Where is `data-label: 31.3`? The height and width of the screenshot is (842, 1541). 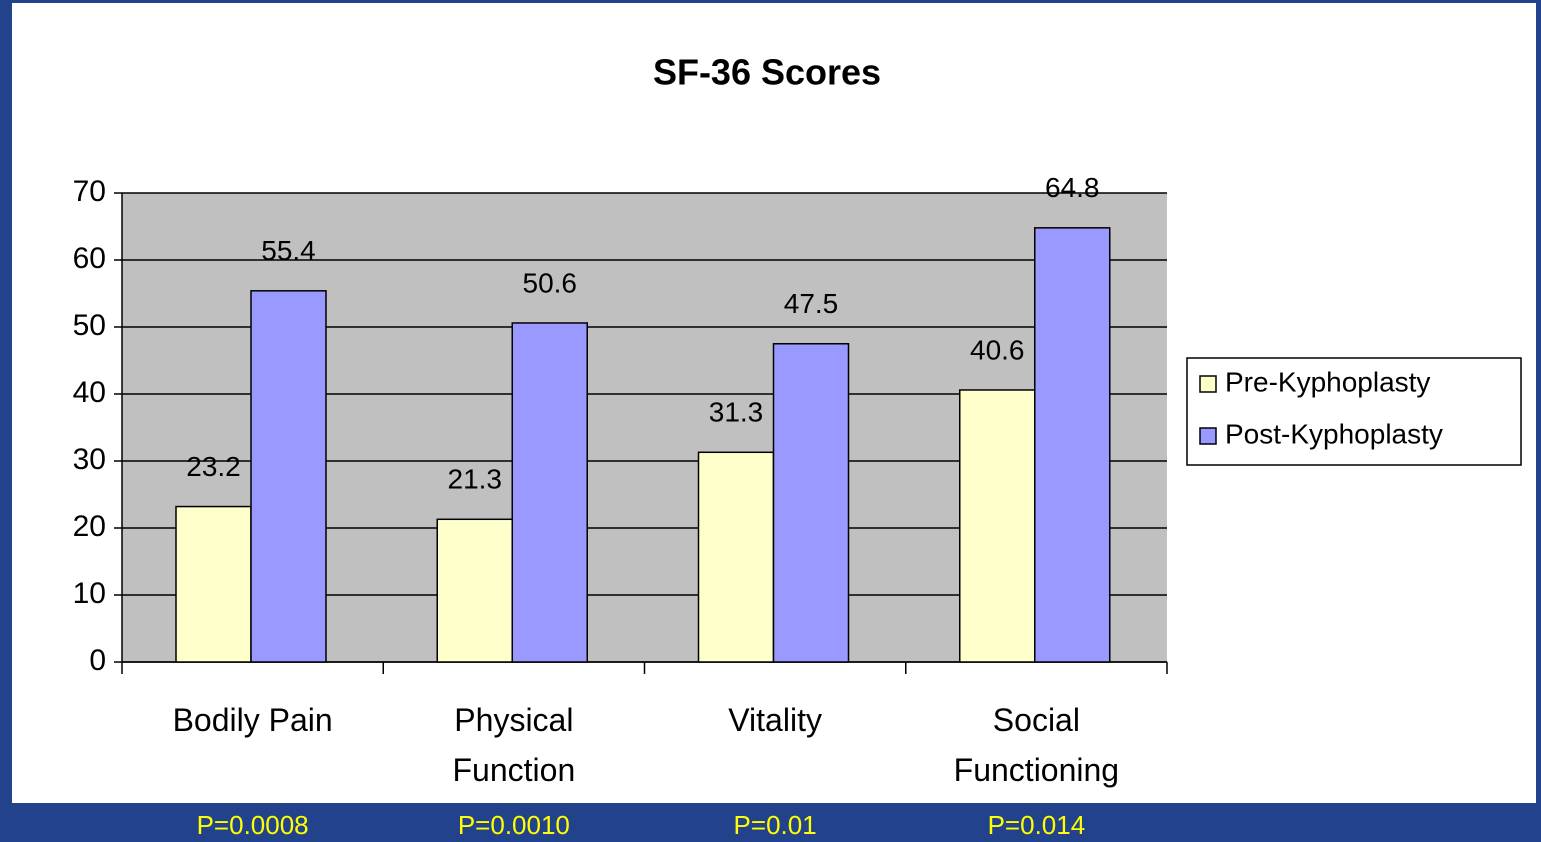 data-label: 31.3 is located at coordinates (736, 412).